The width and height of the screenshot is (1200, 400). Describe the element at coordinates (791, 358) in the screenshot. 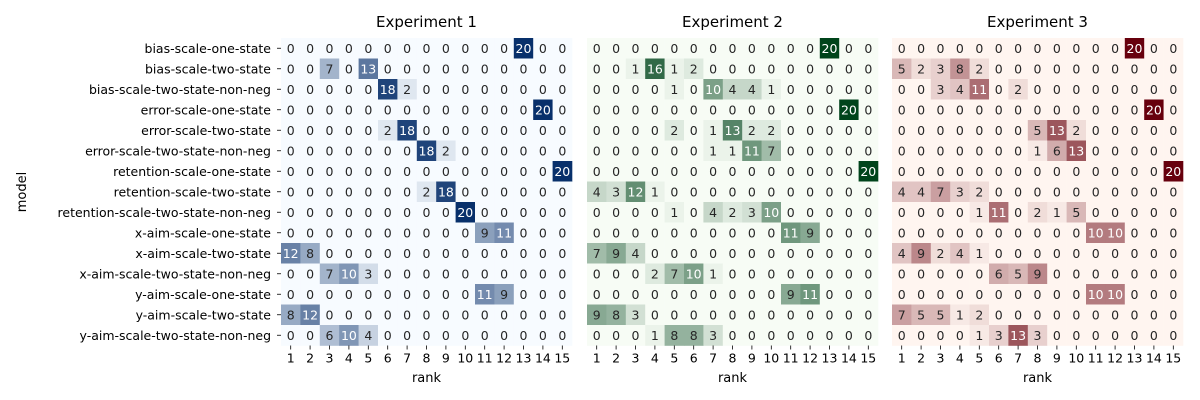

I see `x-tick-label: 11` at that location.